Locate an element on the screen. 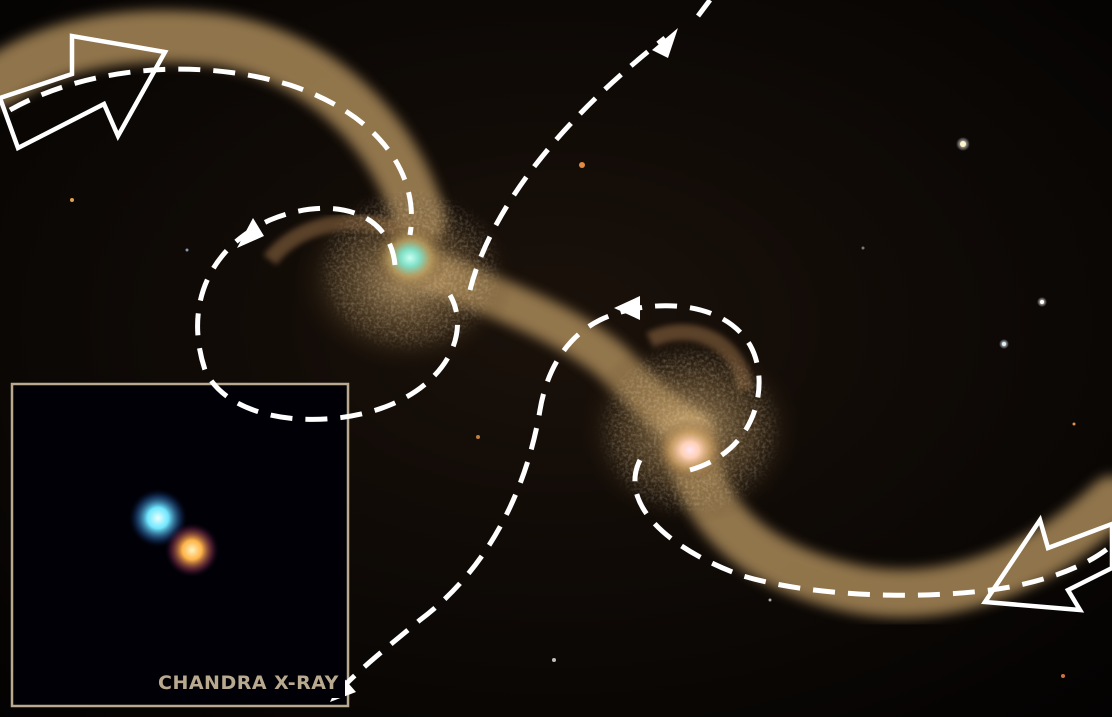 This screenshot has width=1112, height=717. inset-label-backdrop is located at coordinates (250, 683).